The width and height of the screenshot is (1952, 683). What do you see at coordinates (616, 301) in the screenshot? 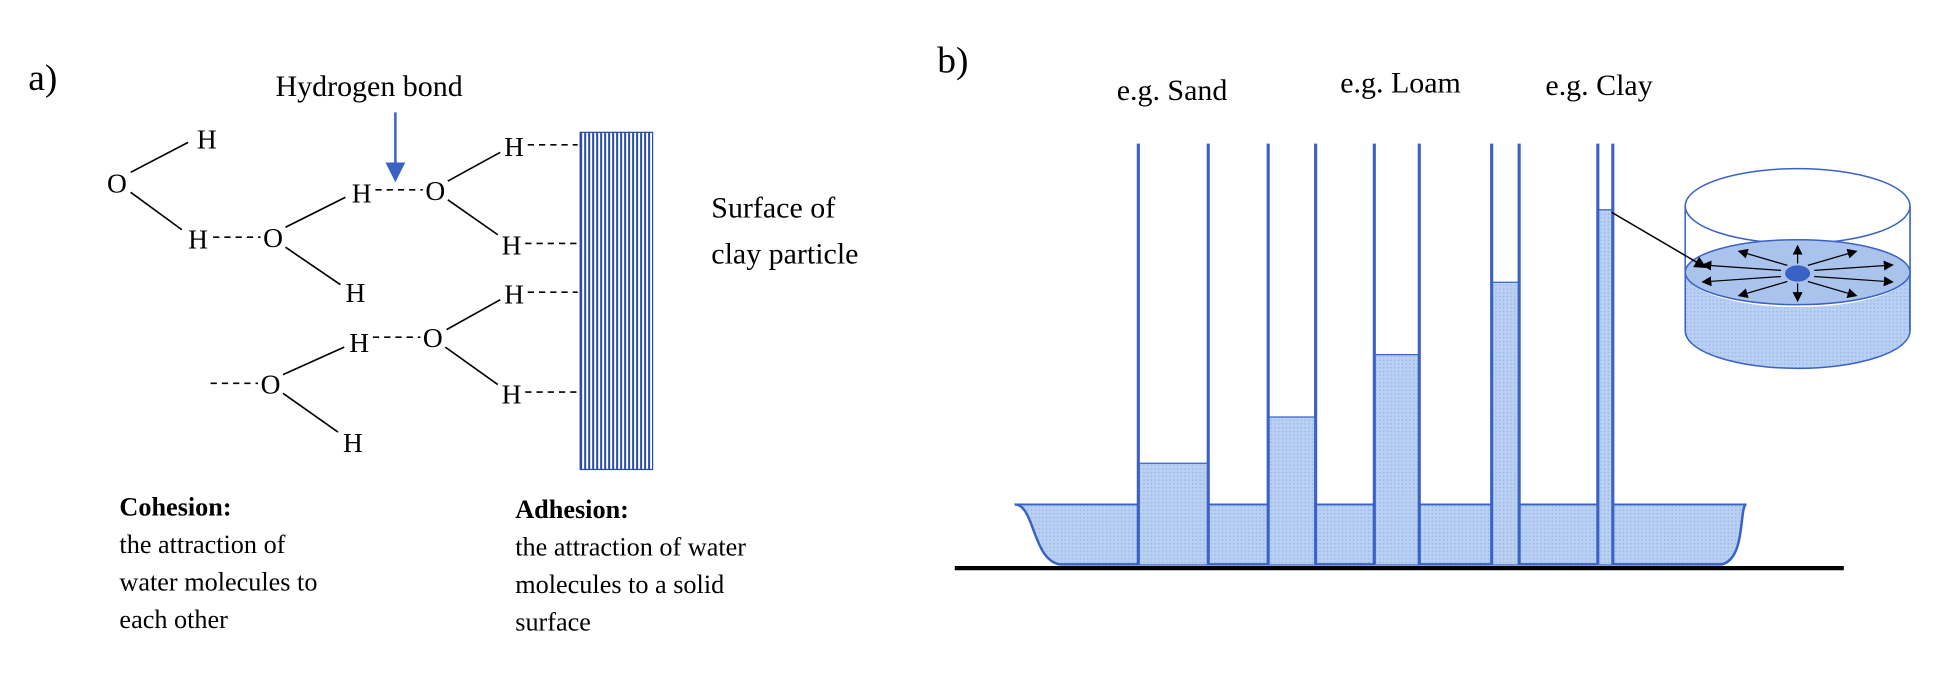
I see `clay-particle` at bounding box center [616, 301].